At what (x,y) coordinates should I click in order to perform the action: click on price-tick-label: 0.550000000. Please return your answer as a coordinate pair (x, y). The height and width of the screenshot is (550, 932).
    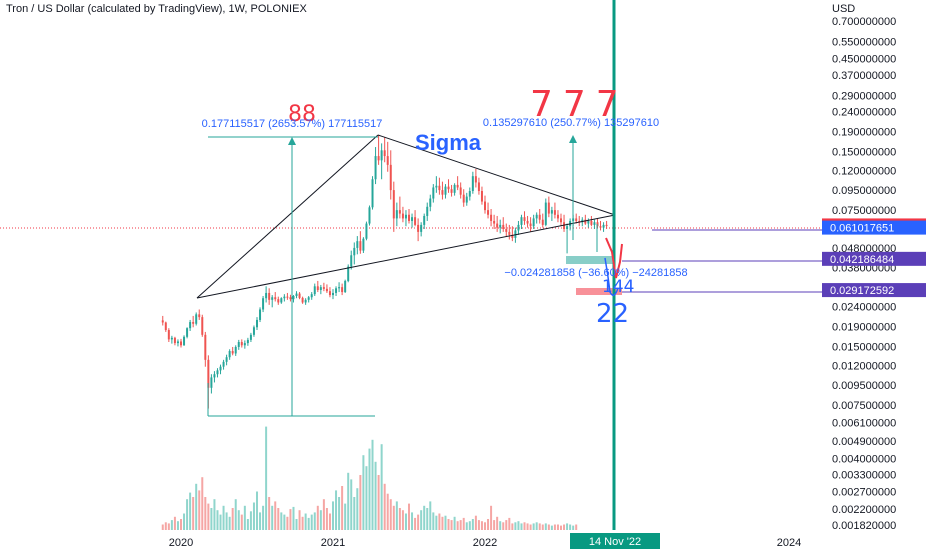
    Looking at the image, I should click on (864, 42).